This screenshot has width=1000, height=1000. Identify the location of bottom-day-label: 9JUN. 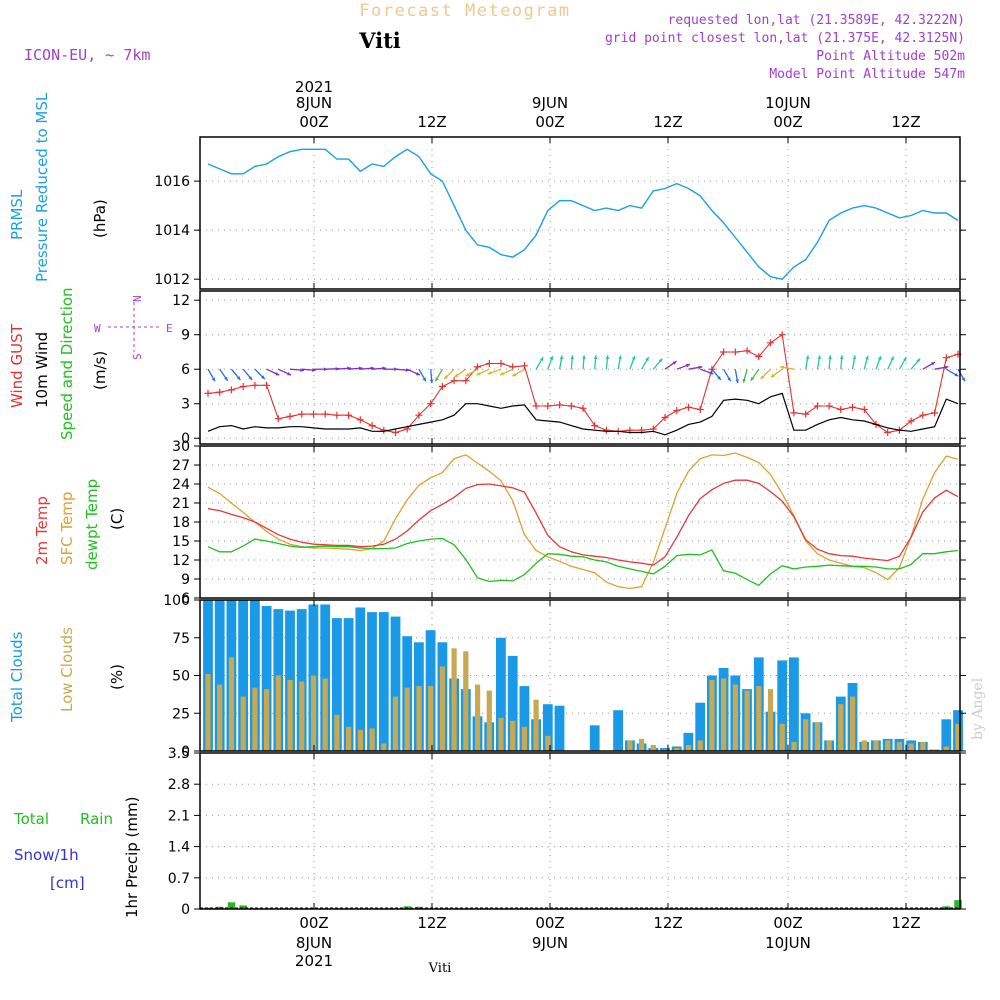
(550, 943).